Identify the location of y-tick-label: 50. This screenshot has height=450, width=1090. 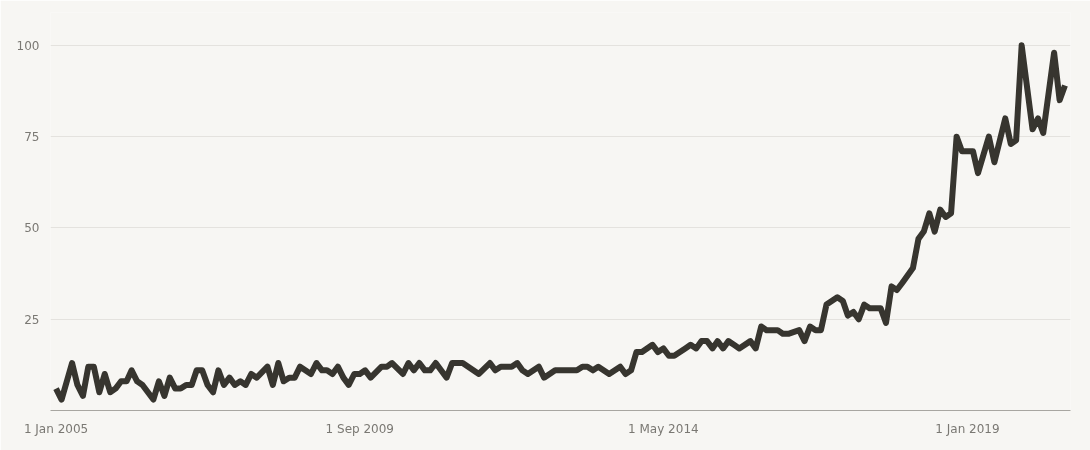
(32, 228).